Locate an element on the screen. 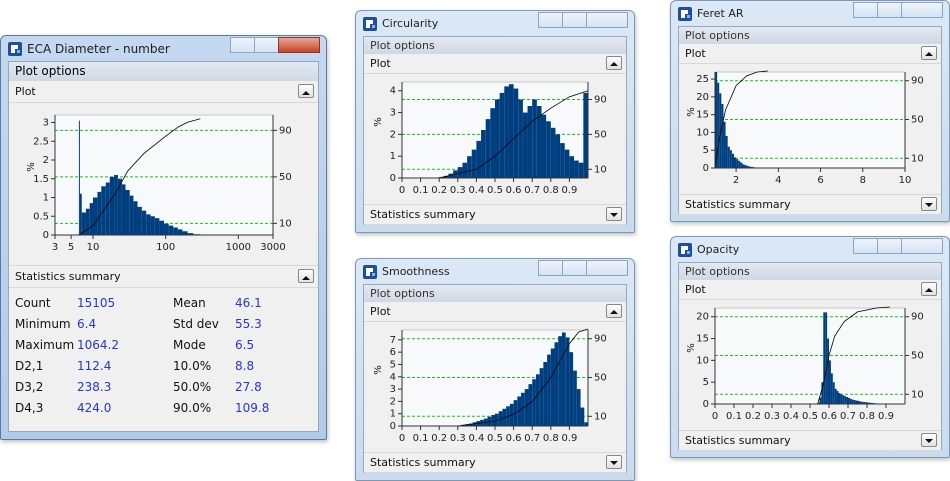 This screenshot has width=950, height=481. arrow-up is located at coordinates (929, 54).